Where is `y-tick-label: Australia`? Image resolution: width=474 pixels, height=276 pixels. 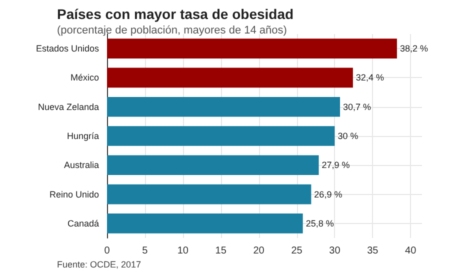 y-tick-label: Australia is located at coordinates (81, 165).